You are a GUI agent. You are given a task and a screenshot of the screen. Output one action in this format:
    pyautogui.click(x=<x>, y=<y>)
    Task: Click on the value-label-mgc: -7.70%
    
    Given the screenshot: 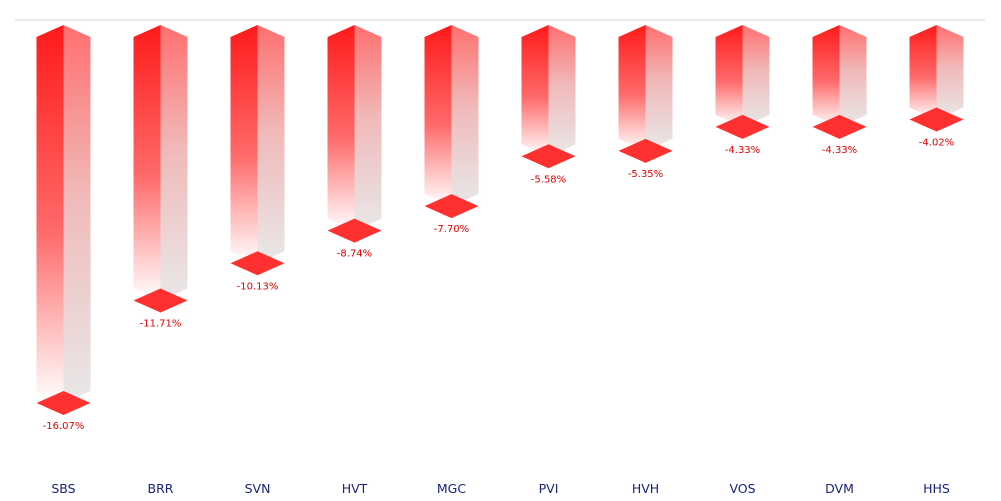 What is the action you would take?
    pyautogui.click(x=451, y=229)
    